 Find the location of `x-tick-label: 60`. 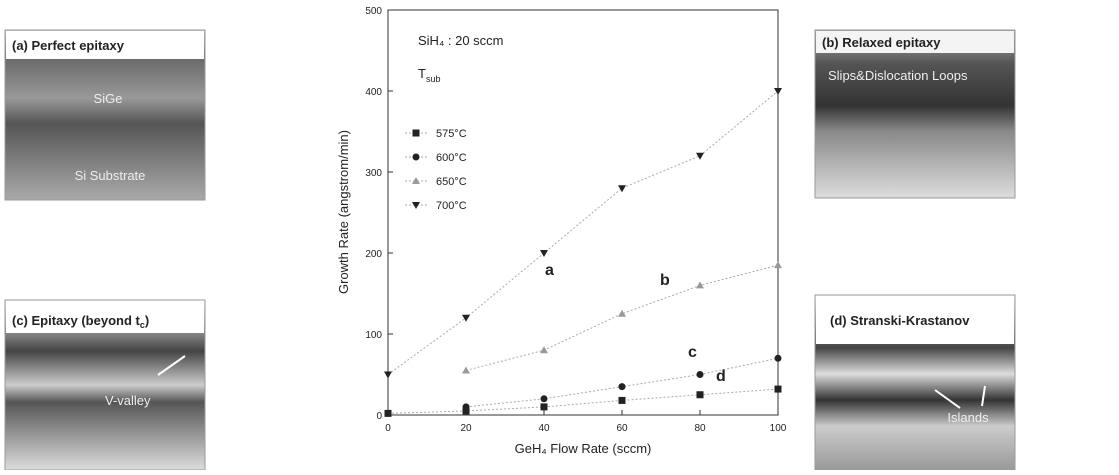

x-tick-label: 60 is located at coordinates (622, 428).